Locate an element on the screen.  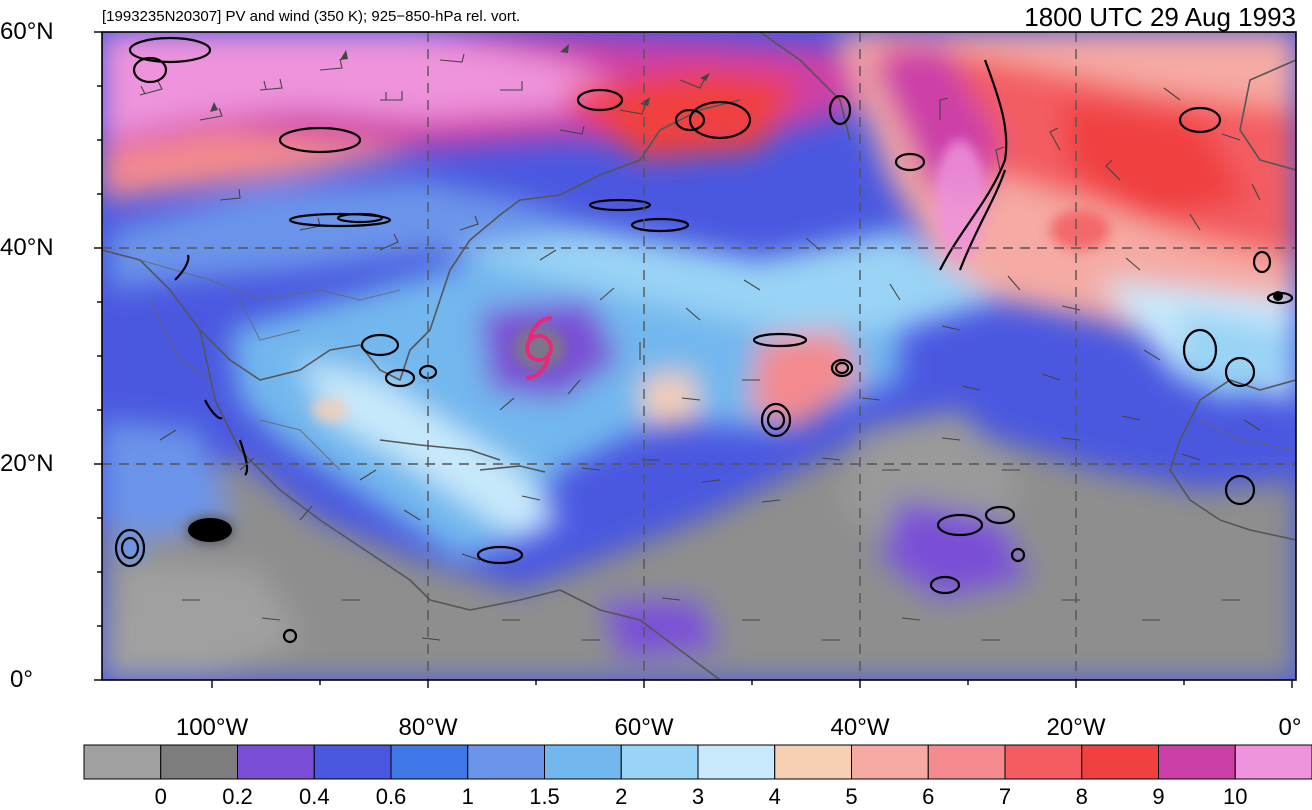
lat-label-20n: 20°N is located at coordinates (27, 463).